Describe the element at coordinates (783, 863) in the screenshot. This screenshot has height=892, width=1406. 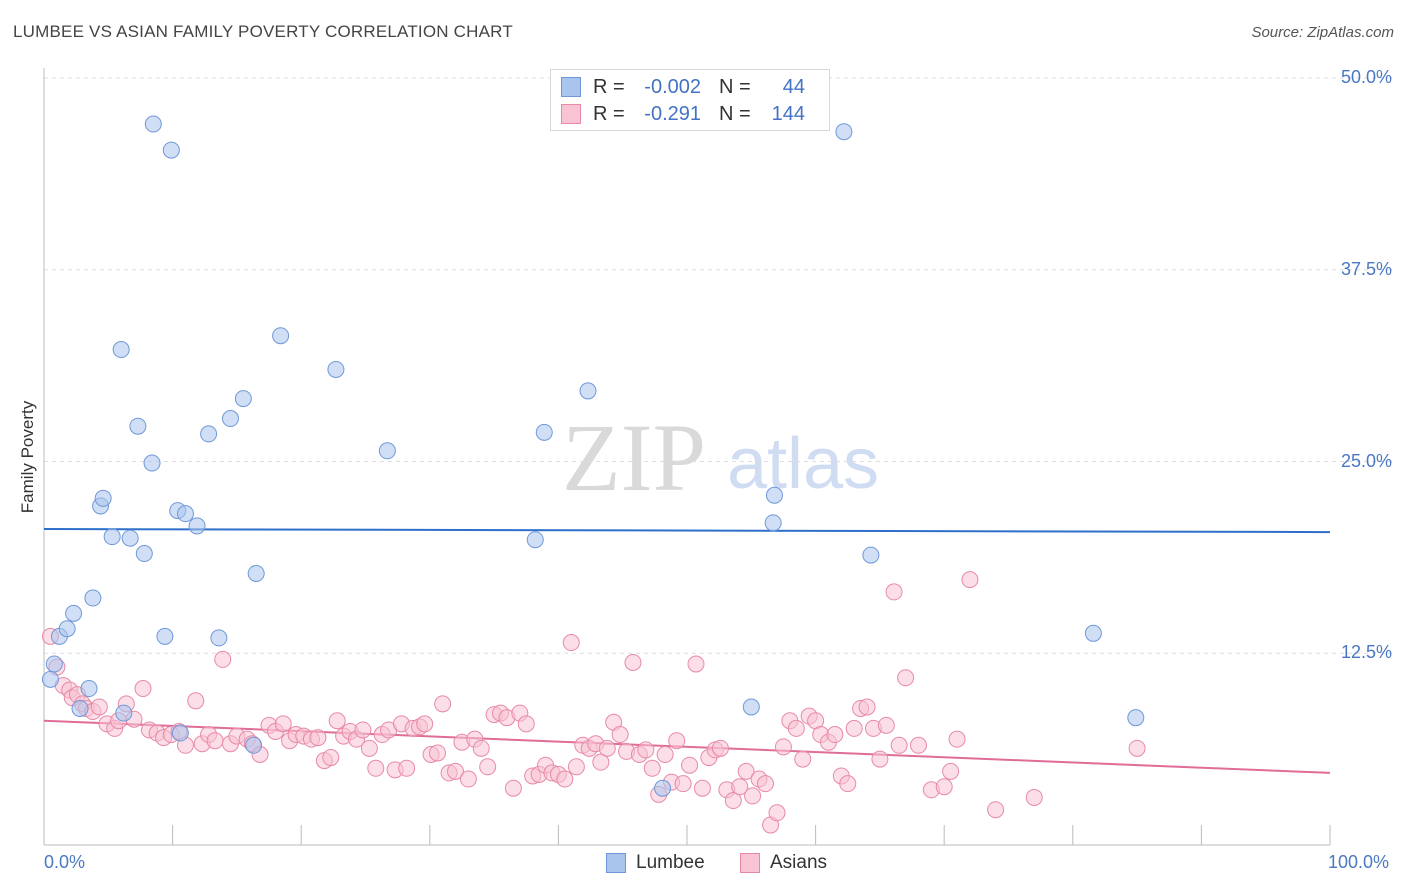
I see `legend-item-asians: Asians` at that location.